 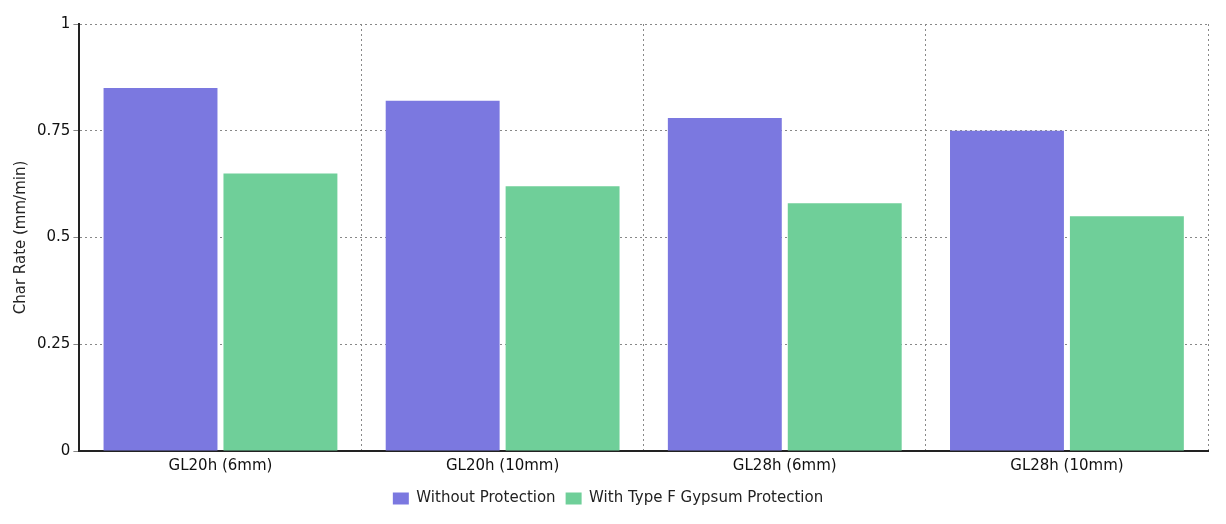 I want to click on x-tick-label: GL20h (6mm), so click(x=220, y=464).